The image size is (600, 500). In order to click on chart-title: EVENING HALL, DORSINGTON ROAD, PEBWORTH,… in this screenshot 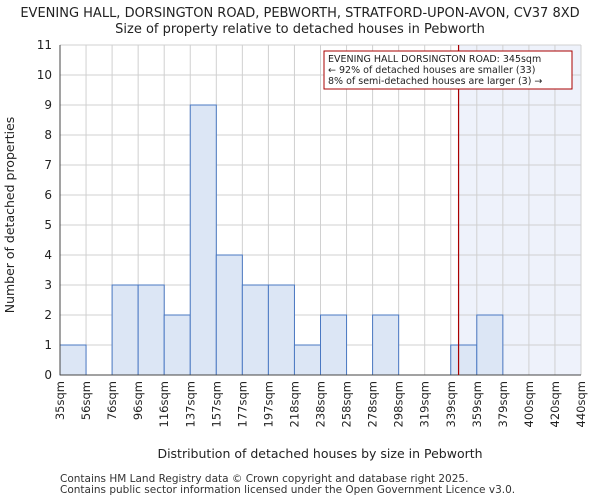, I will do `click(300, 13)`.